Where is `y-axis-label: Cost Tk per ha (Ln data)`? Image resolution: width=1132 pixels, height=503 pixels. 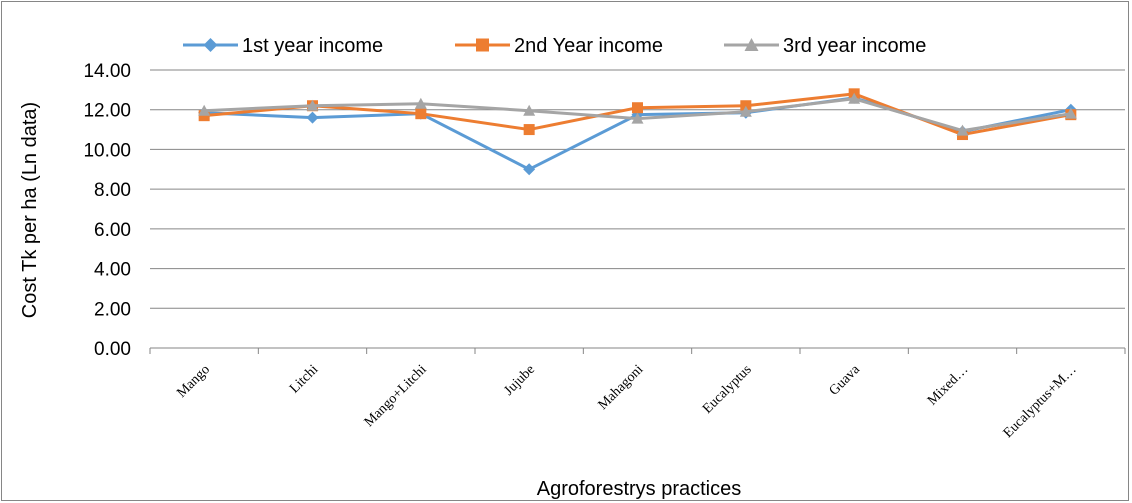
y-axis-label: Cost Tk per ha (Ln data) is located at coordinates (30, 210).